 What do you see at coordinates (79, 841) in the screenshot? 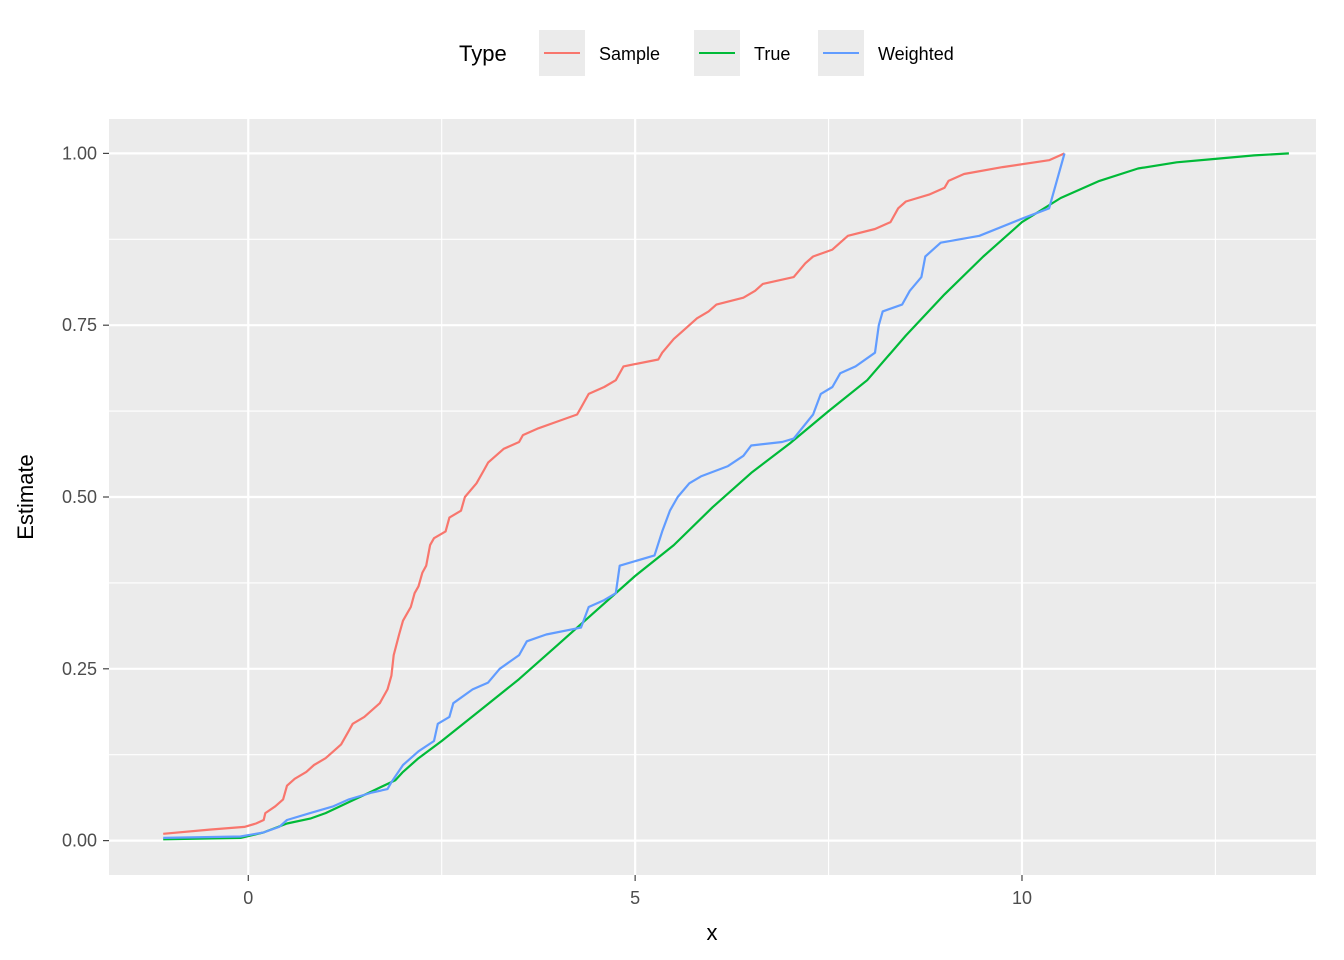
I see `y-tick-label: 0.00` at bounding box center [79, 841].